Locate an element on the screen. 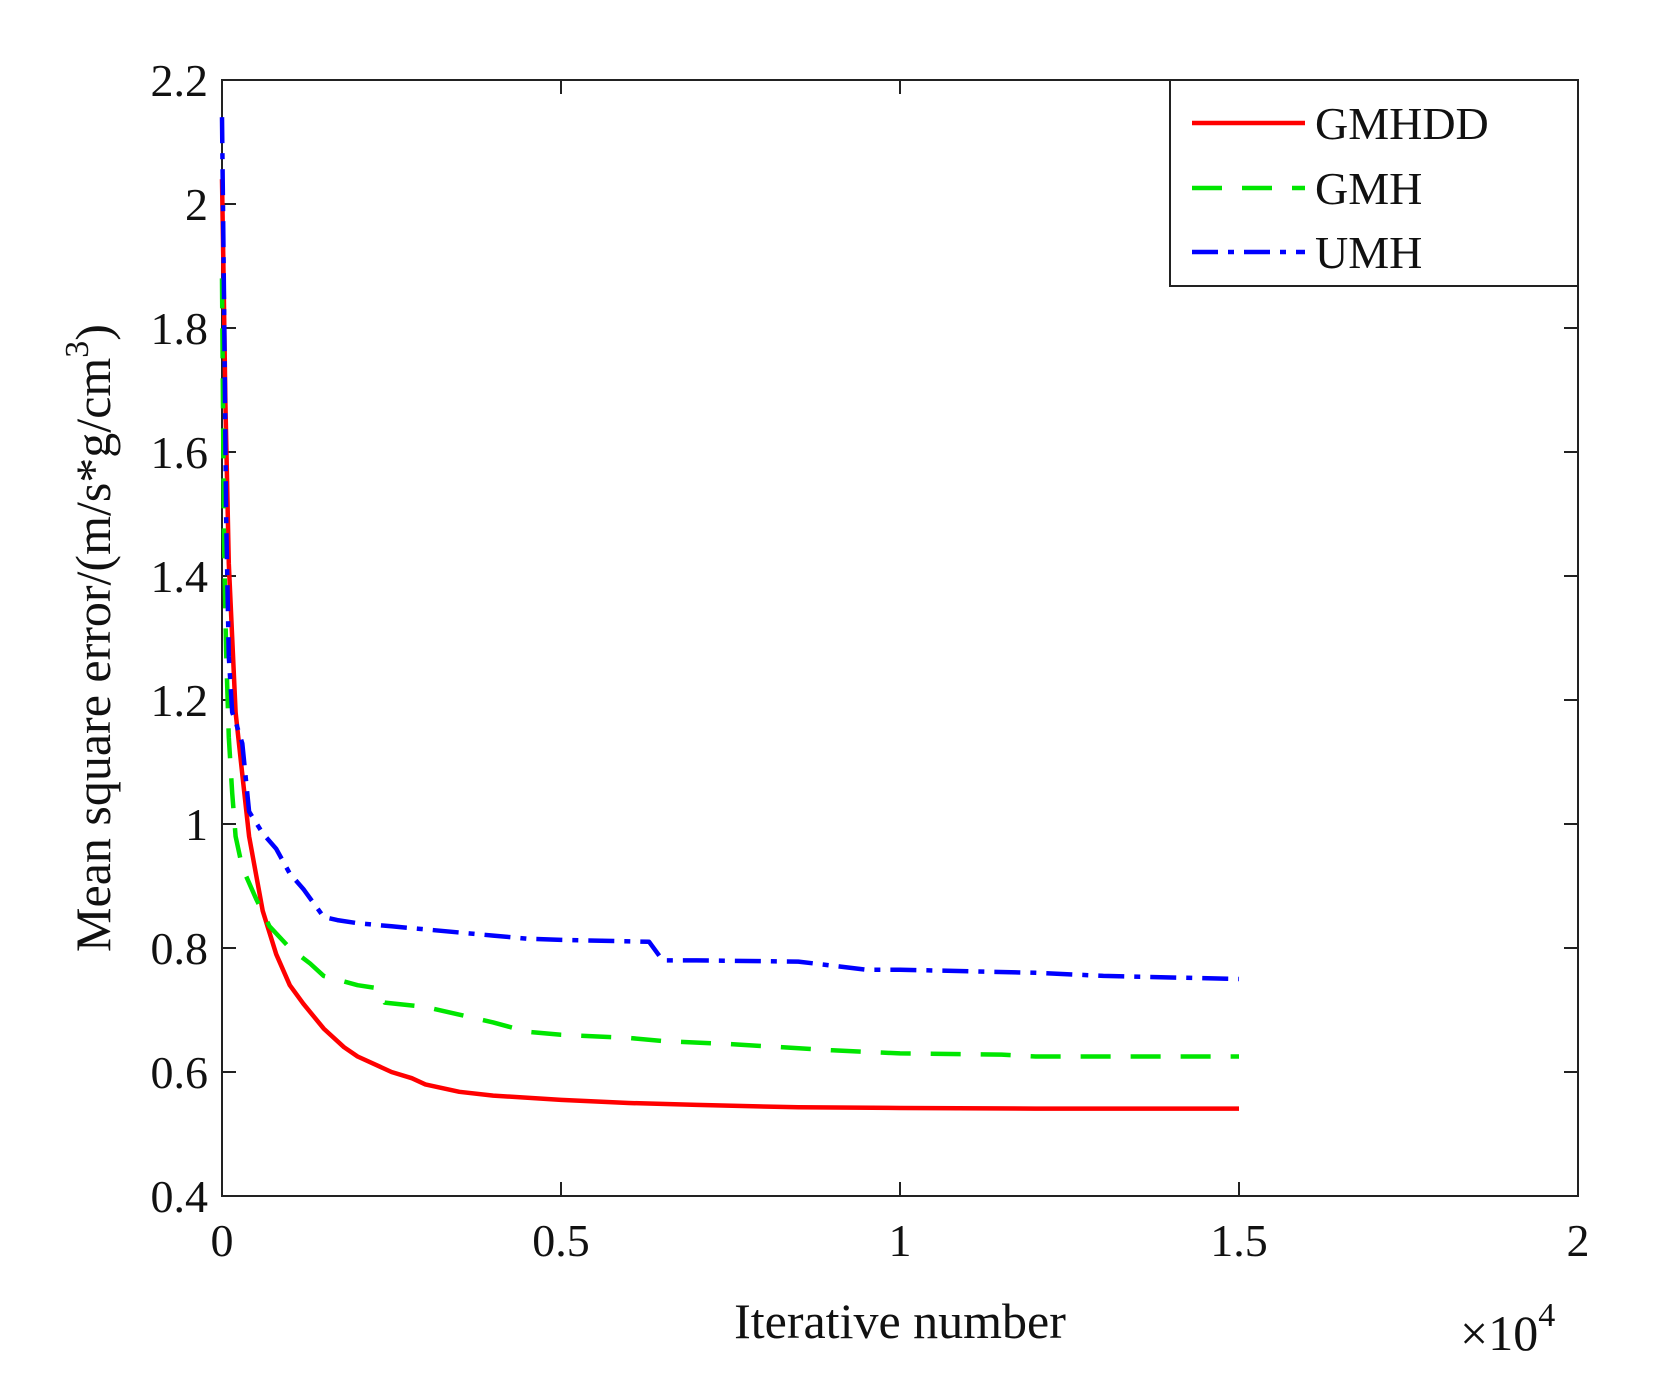 The image size is (1673, 1394). y-axis-title-main: Mean square error/(m/s*g/cm is located at coordinates (93, 655).